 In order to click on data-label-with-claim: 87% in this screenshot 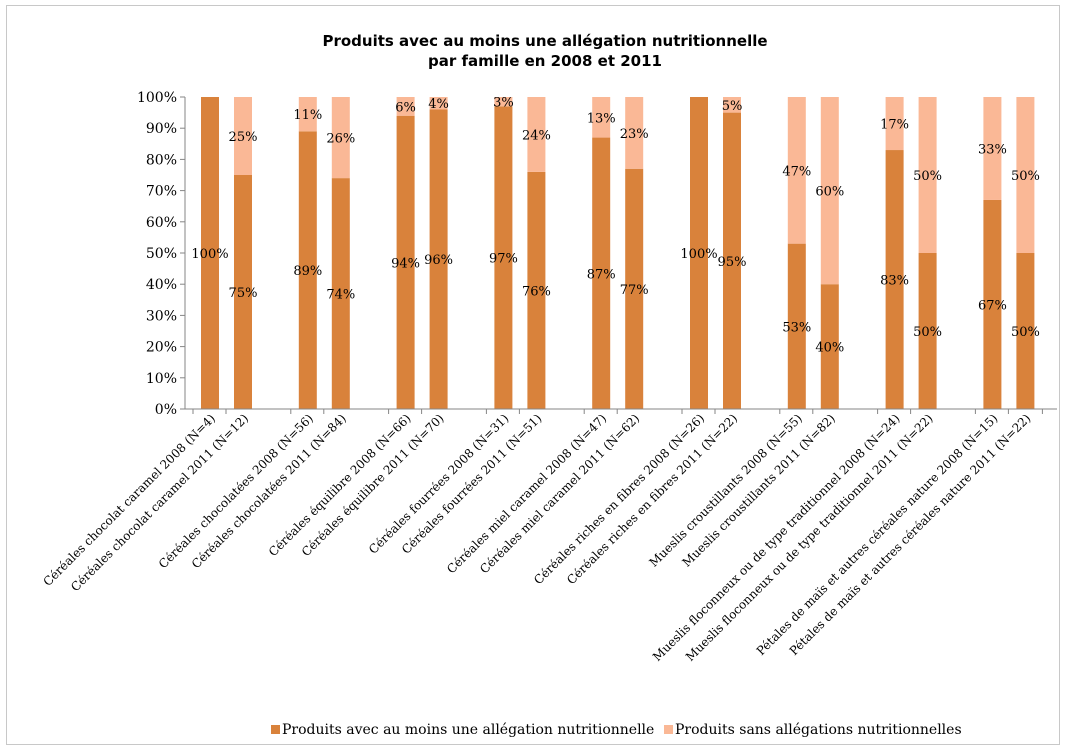, I will do `click(601, 274)`.